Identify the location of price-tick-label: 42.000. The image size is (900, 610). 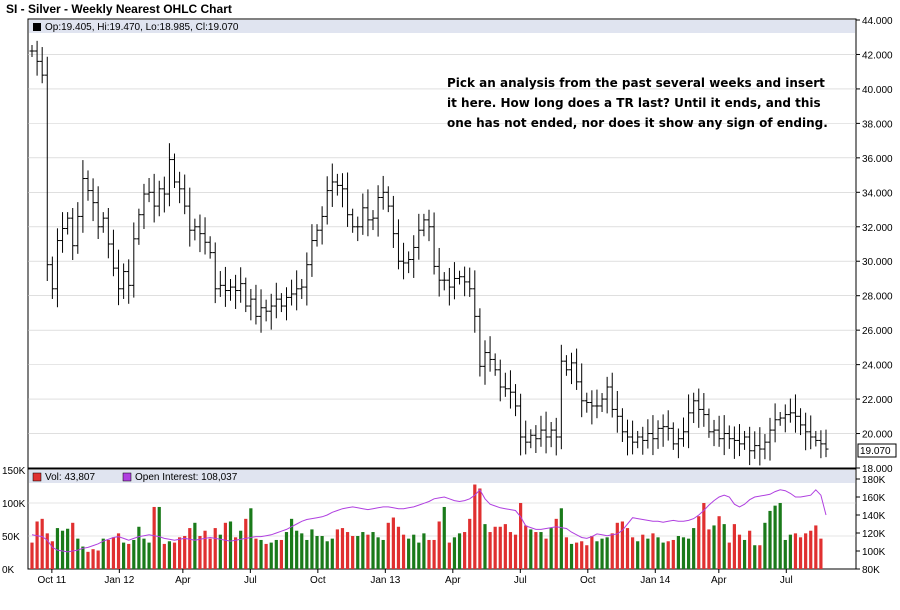
(877, 55).